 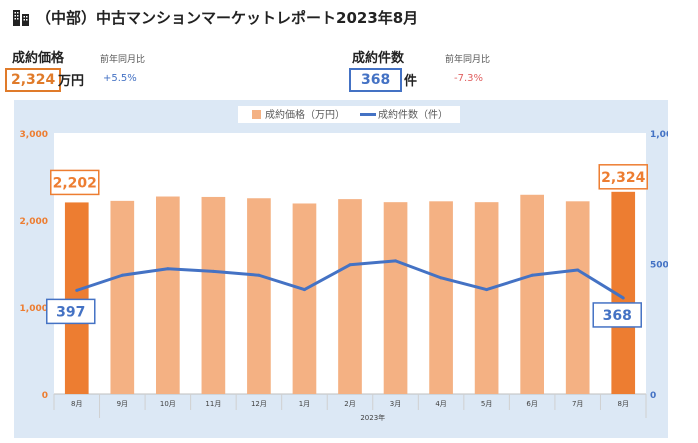 What do you see at coordinates (469, 78) in the screenshot?
I see `count-kpi-change: -7.3%` at bounding box center [469, 78].